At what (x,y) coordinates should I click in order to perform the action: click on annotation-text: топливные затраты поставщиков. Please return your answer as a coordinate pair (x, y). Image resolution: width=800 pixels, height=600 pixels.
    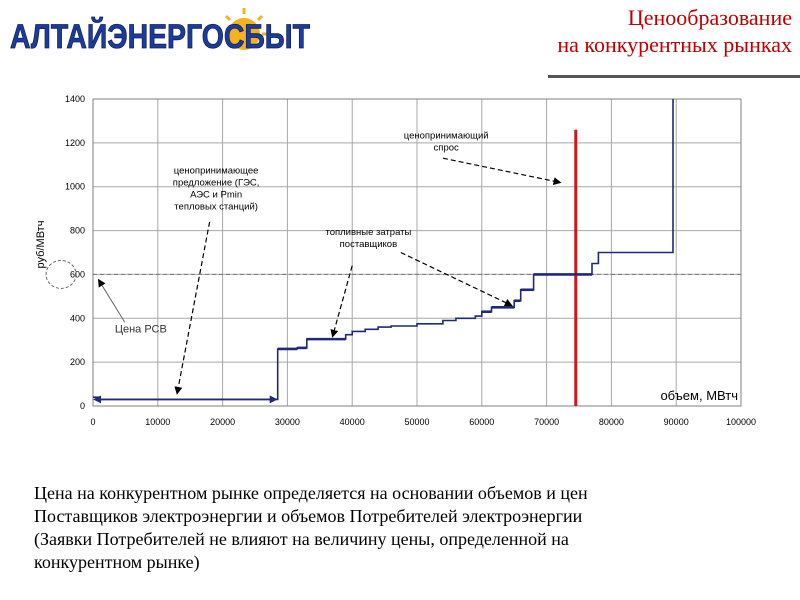
    Looking at the image, I should click on (368, 238).